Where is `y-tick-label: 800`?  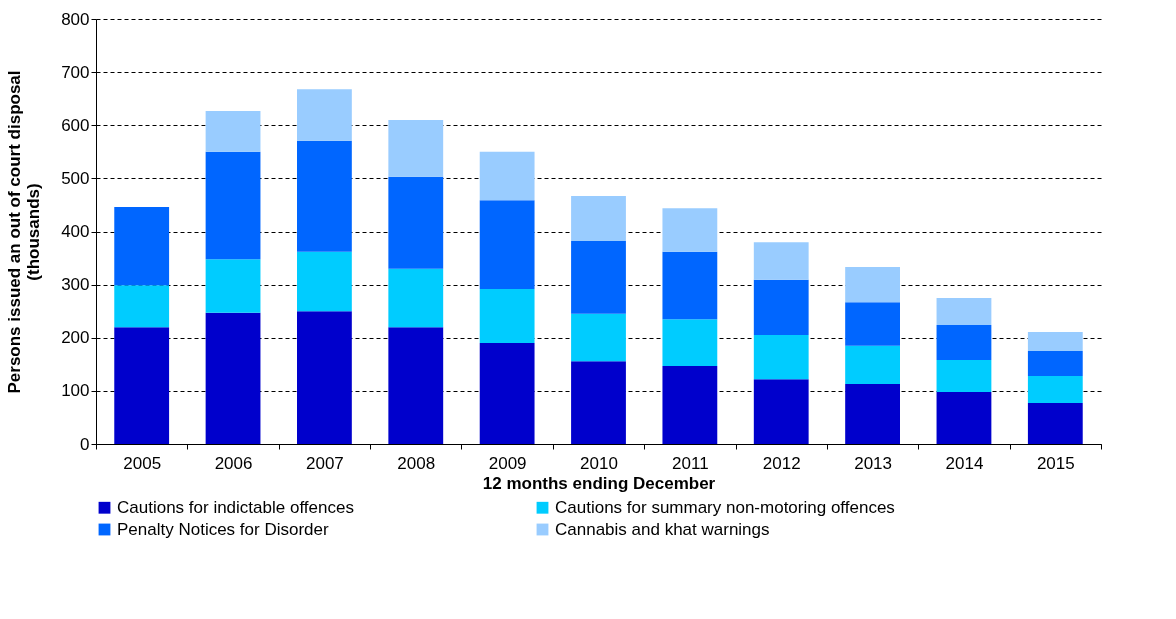 y-tick-label: 800 is located at coordinates (75, 19).